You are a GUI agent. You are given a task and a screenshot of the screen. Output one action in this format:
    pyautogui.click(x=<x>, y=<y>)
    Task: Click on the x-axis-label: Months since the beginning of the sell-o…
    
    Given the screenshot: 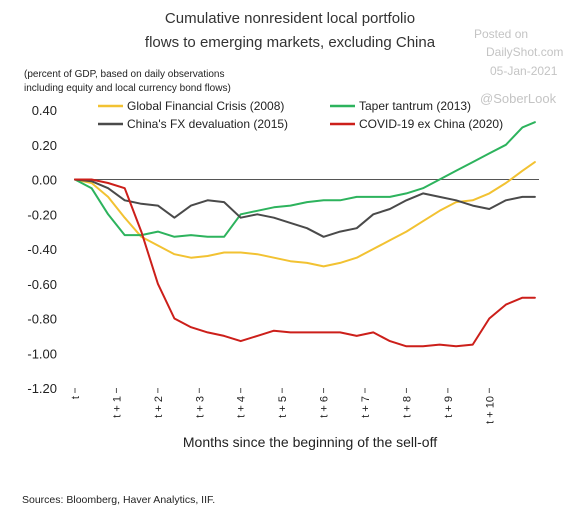 What is the action you would take?
    pyautogui.click(x=310, y=442)
    